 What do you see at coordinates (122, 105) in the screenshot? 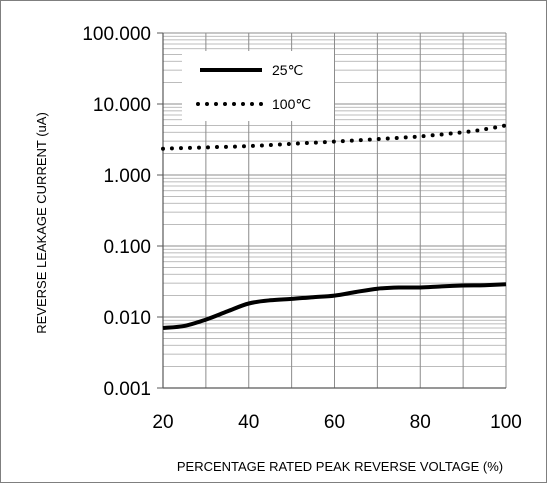
I see `y-tick-label: 10.000` at bounding box center [122, 105].